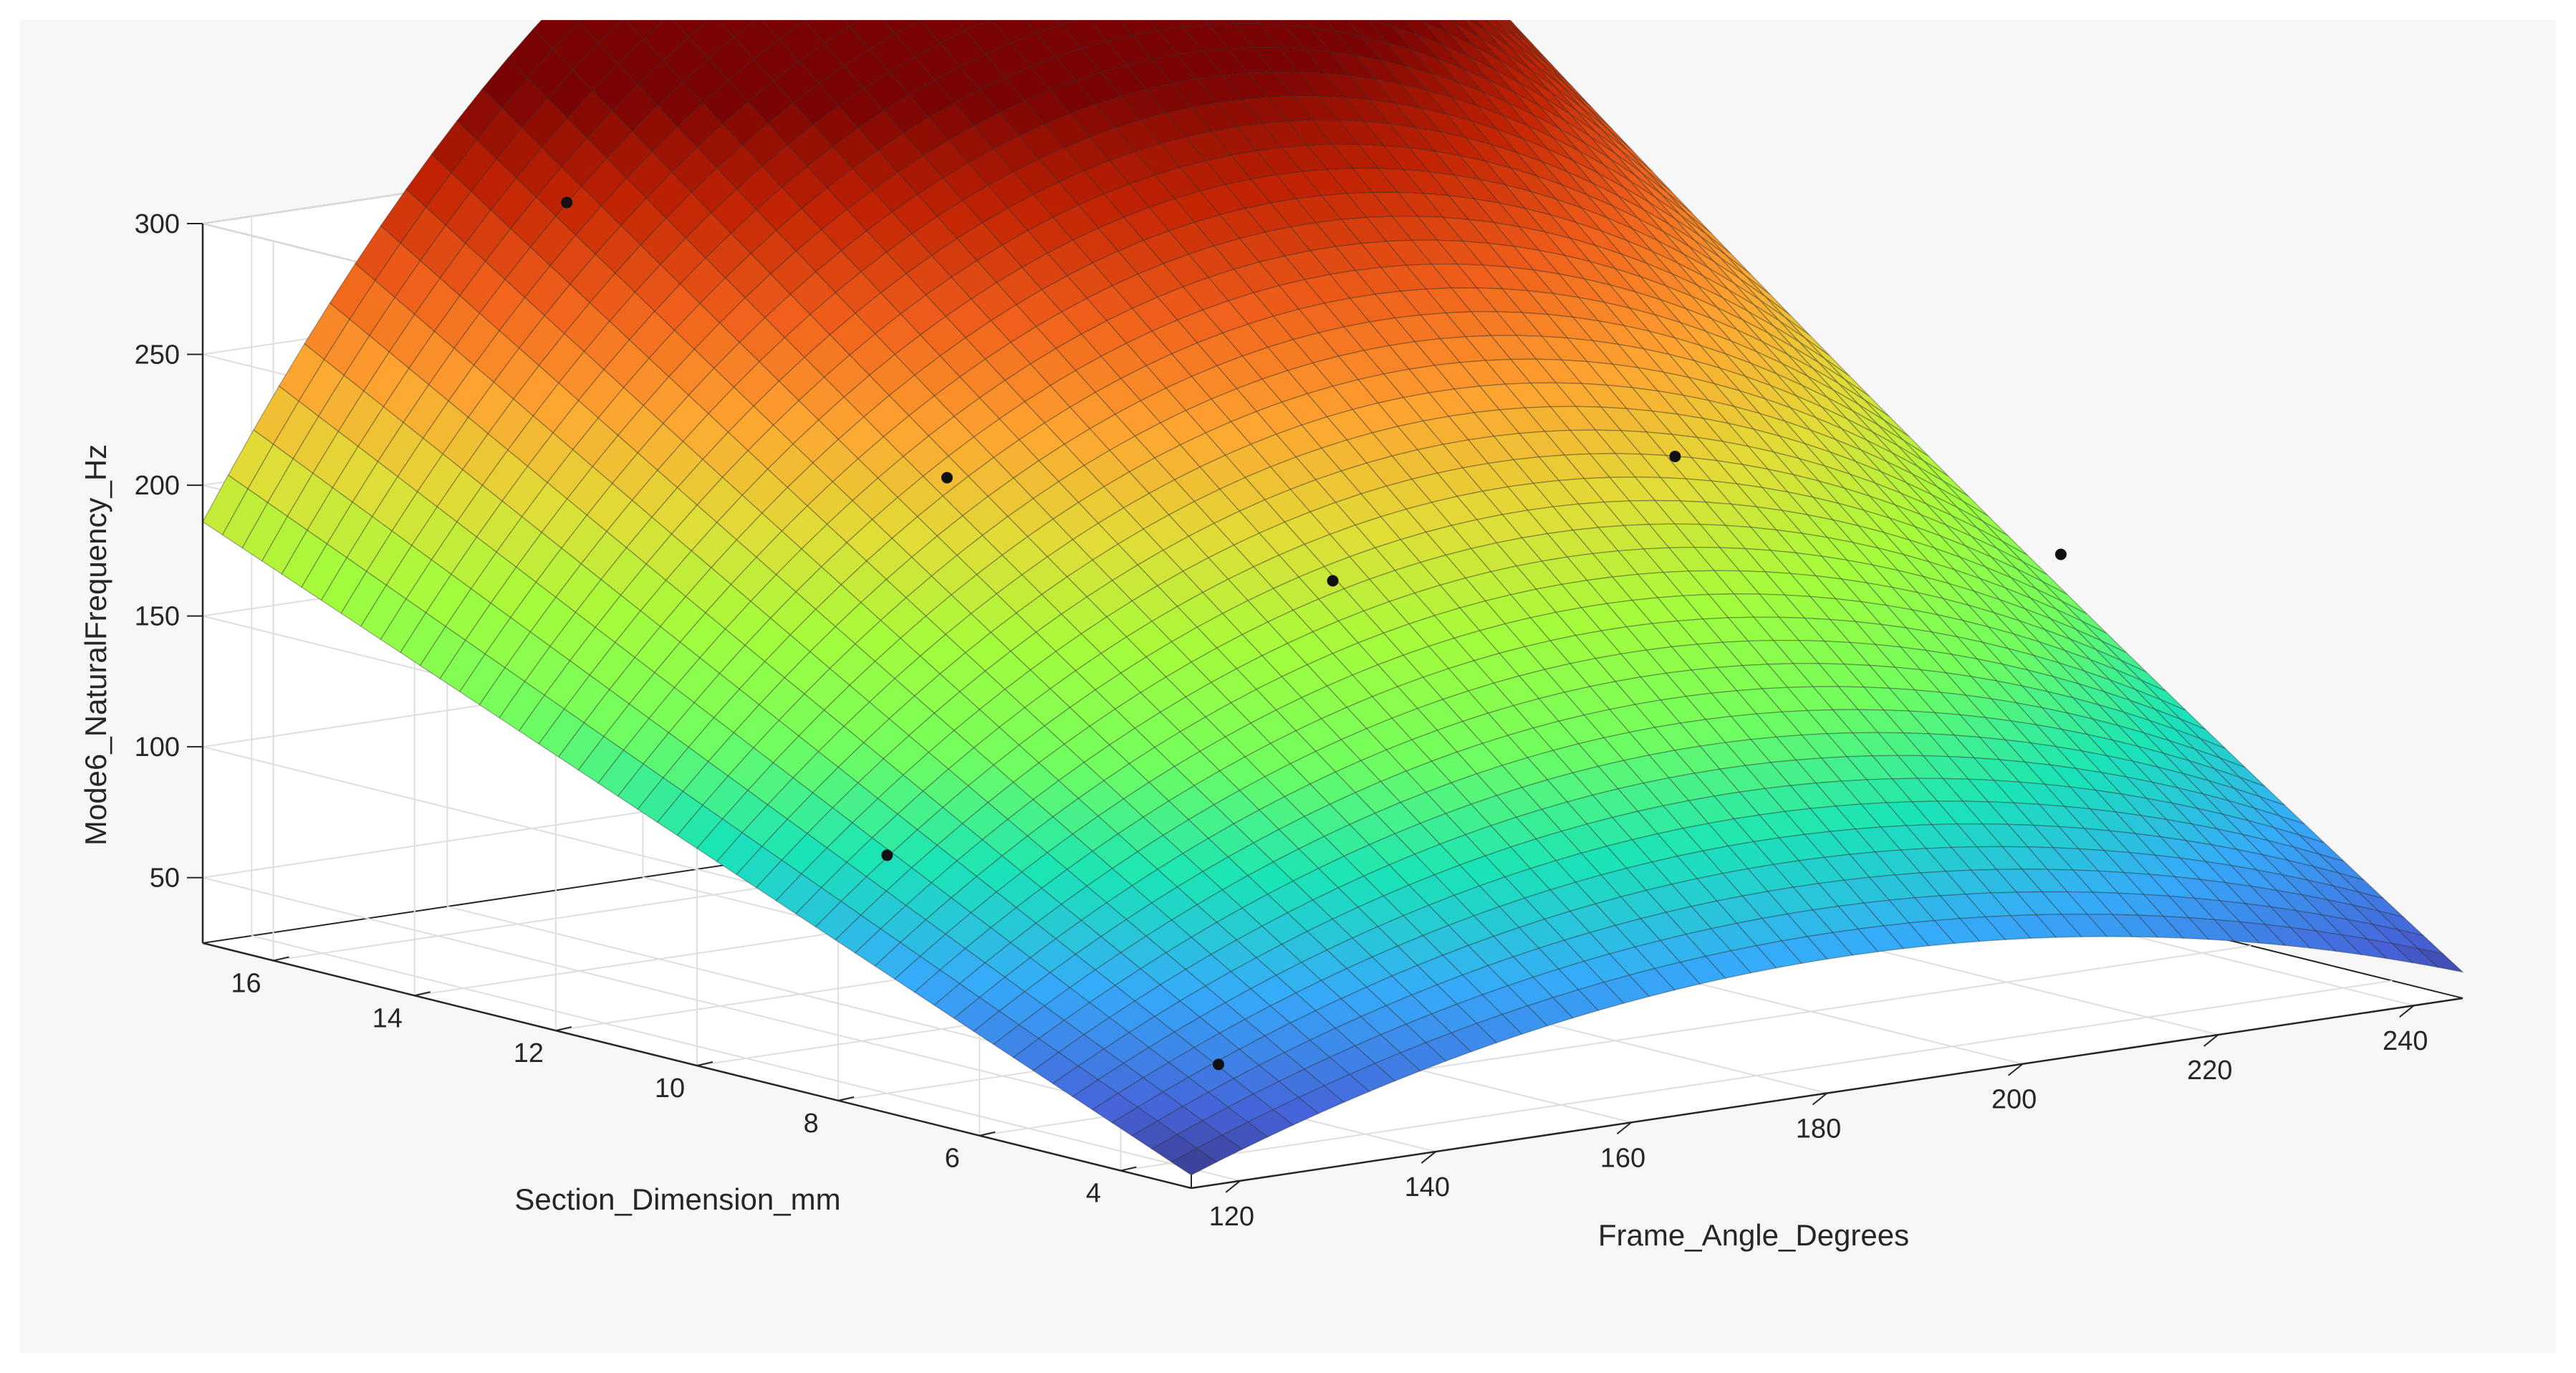 The image size is (2576, 1373). Describe the element at coordinates (388, 1018) in the screenshot. I see `y-tick-label: 14` at that location.